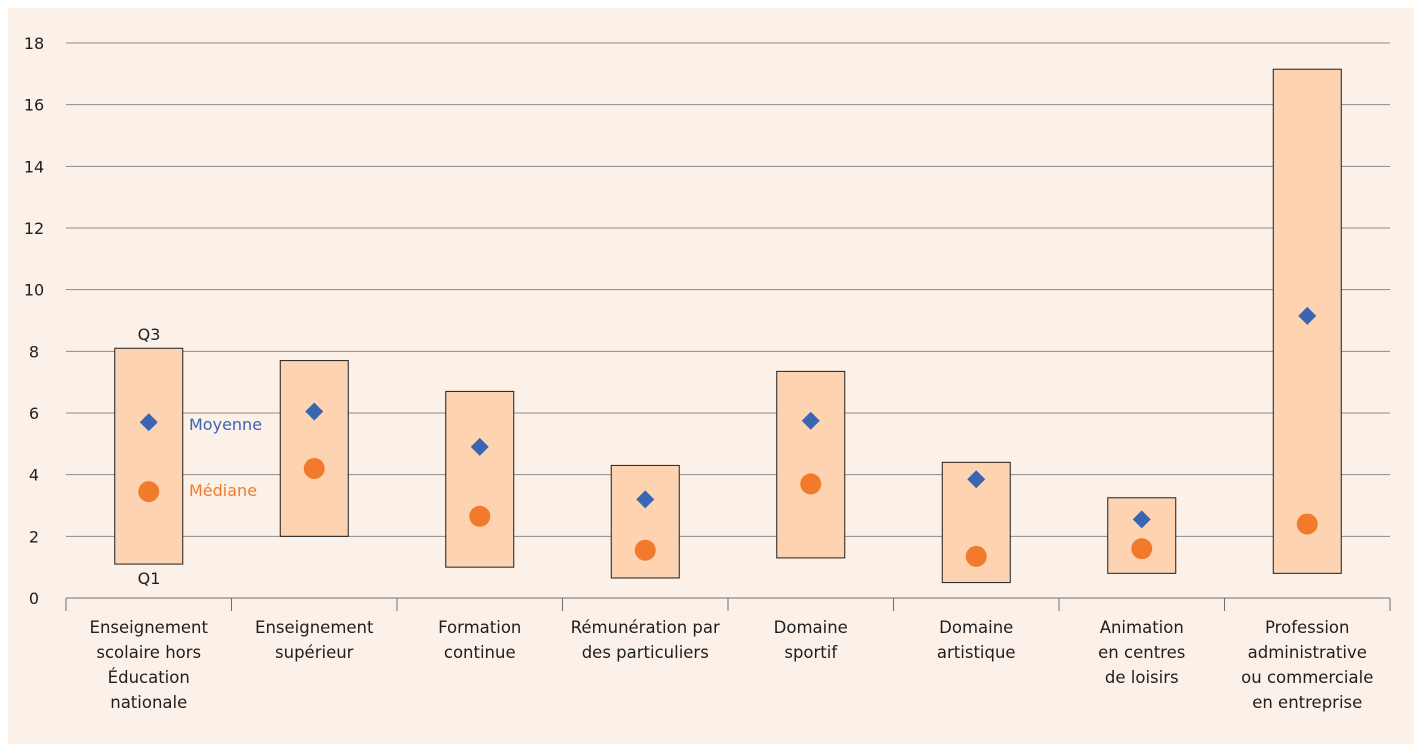  What do you see at coordinates (314, 640) in the screenshot?
I see `category-label: Enseignement supérieur` at bounding box center [314, 640].